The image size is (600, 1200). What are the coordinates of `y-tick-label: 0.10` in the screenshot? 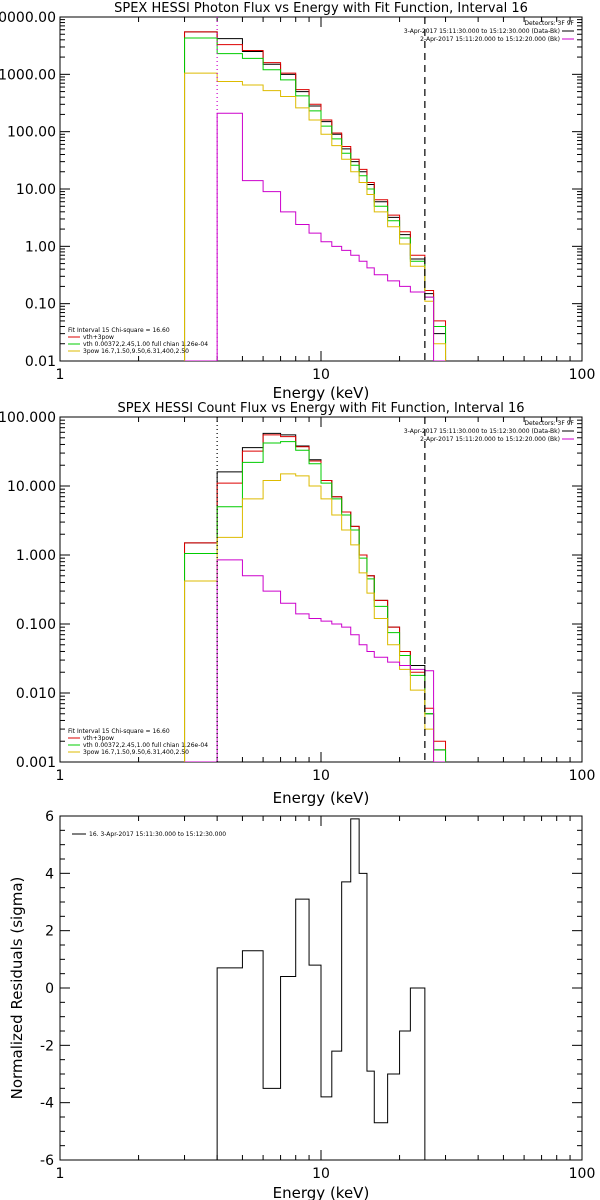 It's located at (40, 305).